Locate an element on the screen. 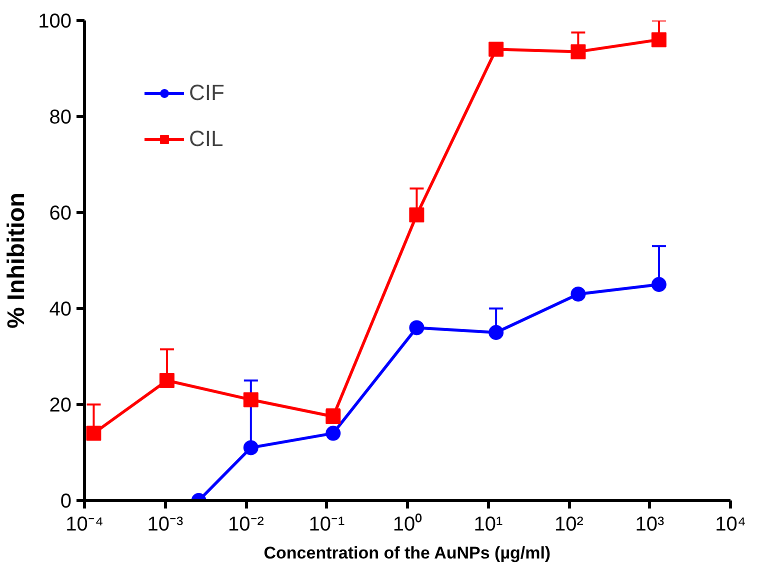 The height and width of the screenshot is (580, 768). x-tick-label: 10⁻² is located at coordinates (246, 525).